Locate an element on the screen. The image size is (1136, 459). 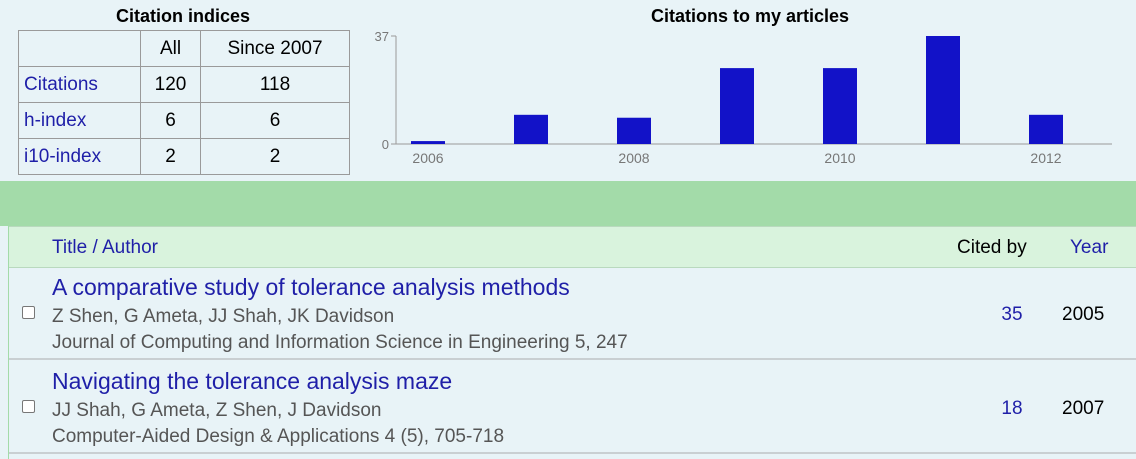
article-title-link: Navigating the tolerance analysis maze is located at coordinates (252, 381).